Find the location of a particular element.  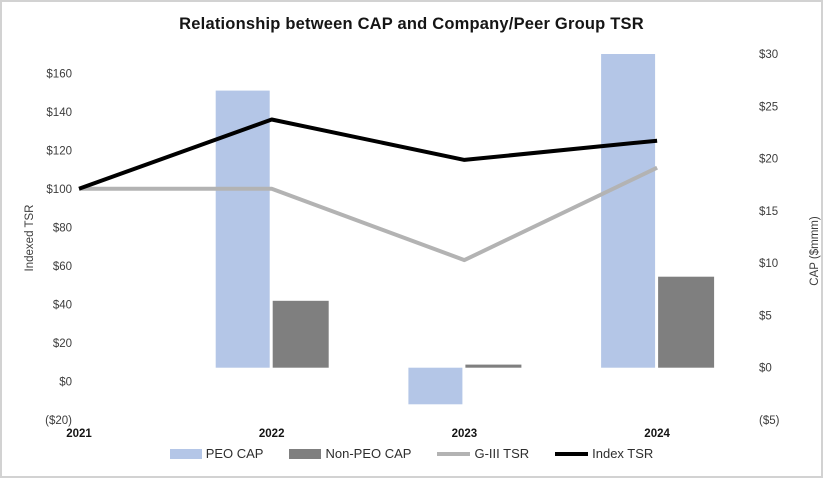

x-axis-label: 2021 is located at coordinates (79, 434).